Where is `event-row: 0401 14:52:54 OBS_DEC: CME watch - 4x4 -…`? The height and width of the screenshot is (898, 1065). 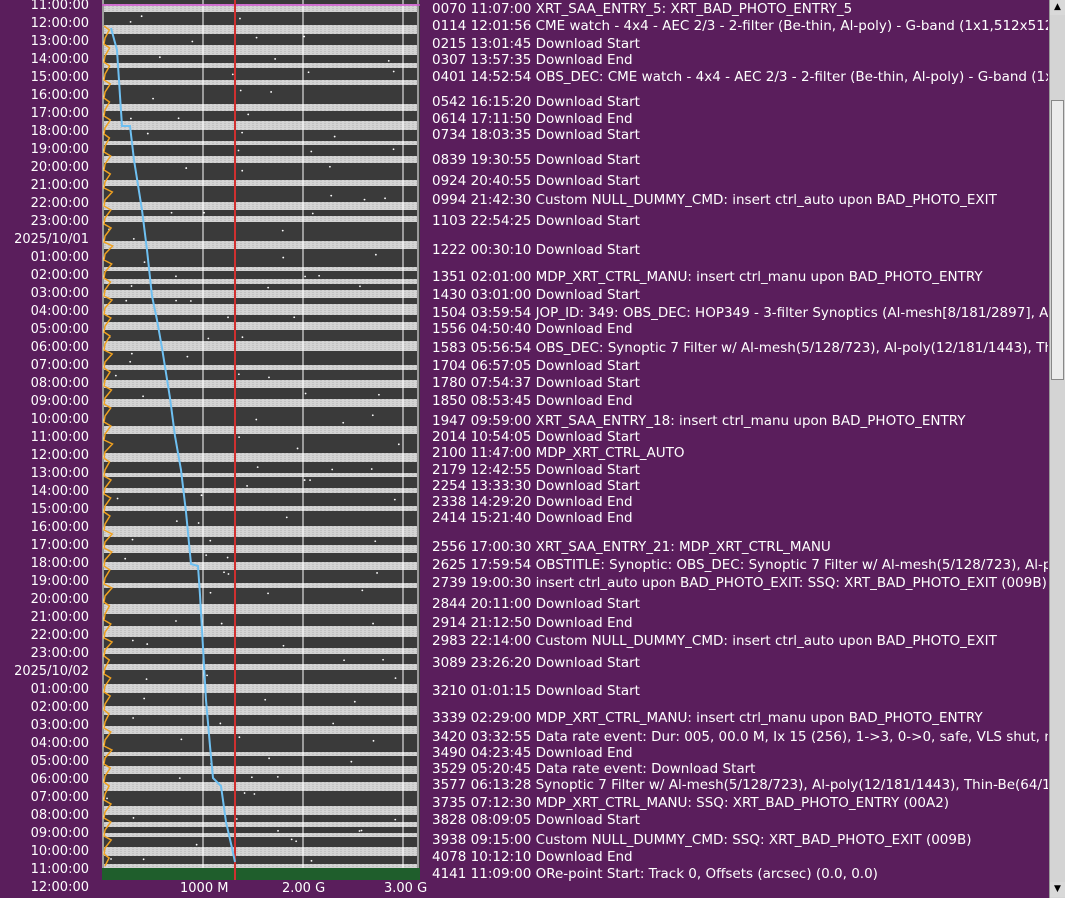 event-row: 0401 14:52:54 OBS_DEC: CME watch - 4x4 -… is located at coordinates (740, 76).